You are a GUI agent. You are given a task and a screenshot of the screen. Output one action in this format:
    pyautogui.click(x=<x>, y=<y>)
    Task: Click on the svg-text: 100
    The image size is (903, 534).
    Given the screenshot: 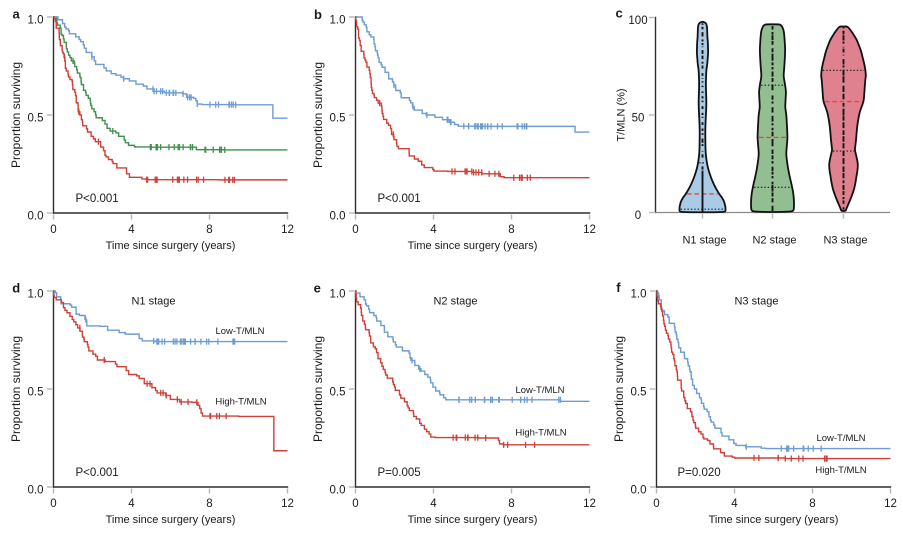 What is the action you would take?
    pyautogui.click(x=637, y=21)
    